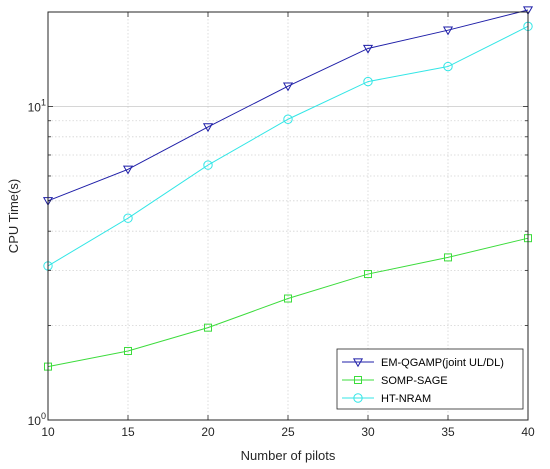 The height and width of the screenshot is (469, 550). I want to click on x-tick-label: 25, so click(288, 432).